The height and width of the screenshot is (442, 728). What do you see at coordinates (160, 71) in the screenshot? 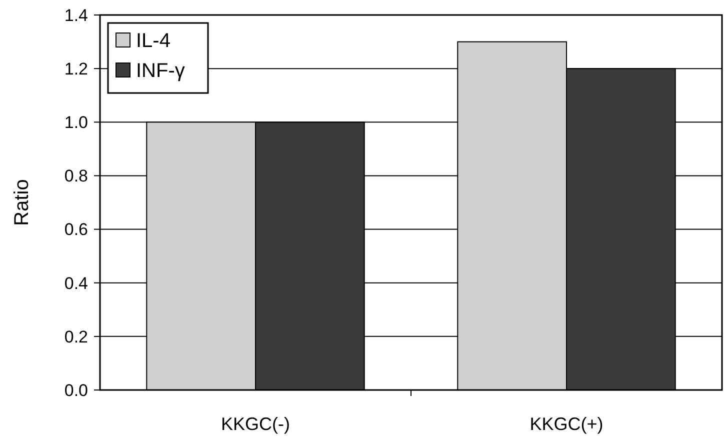
I see `legend-label: INF-γ` at bounding box center [160, 71].